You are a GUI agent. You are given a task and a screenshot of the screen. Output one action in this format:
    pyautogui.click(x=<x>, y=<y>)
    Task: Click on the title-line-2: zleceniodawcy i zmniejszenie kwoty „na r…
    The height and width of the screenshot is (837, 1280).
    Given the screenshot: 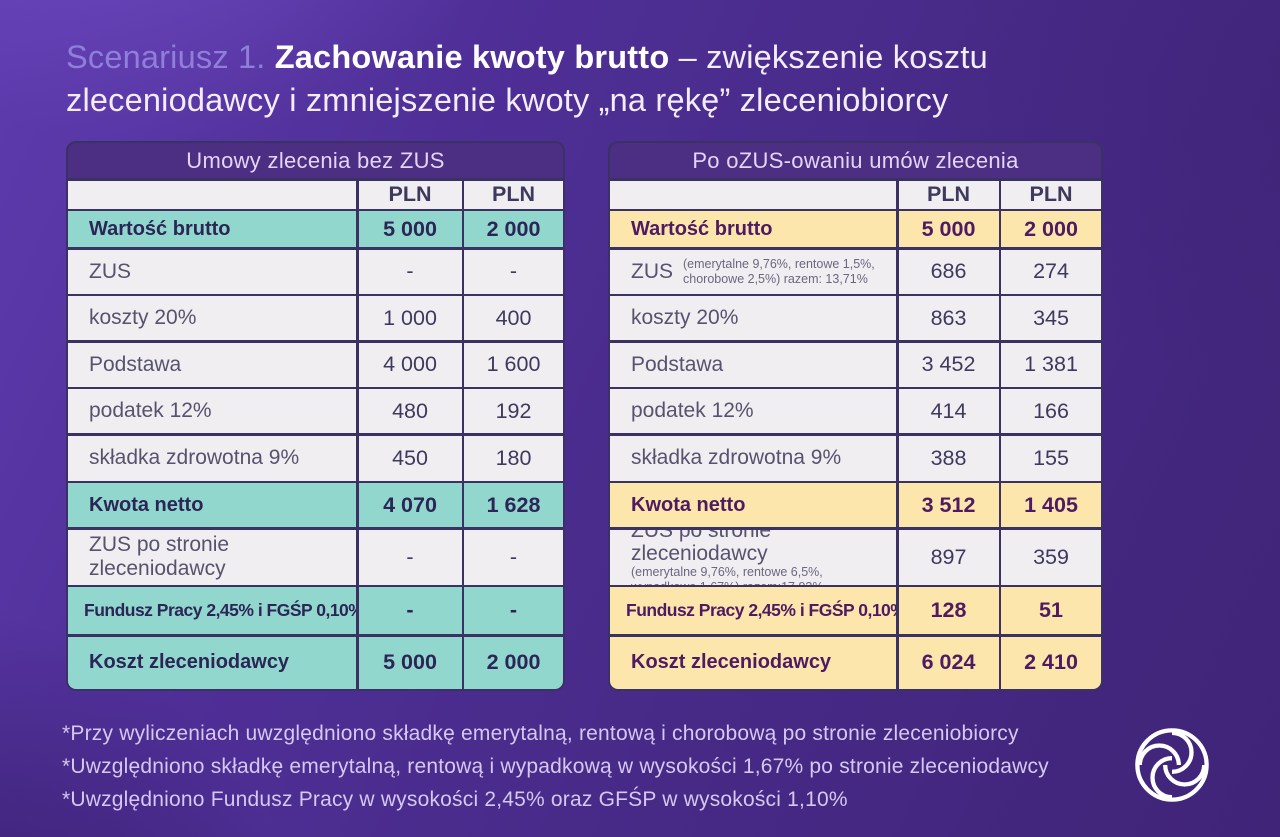 What is the action you would take?
    pyautogui.click(x=507, y=99)
    